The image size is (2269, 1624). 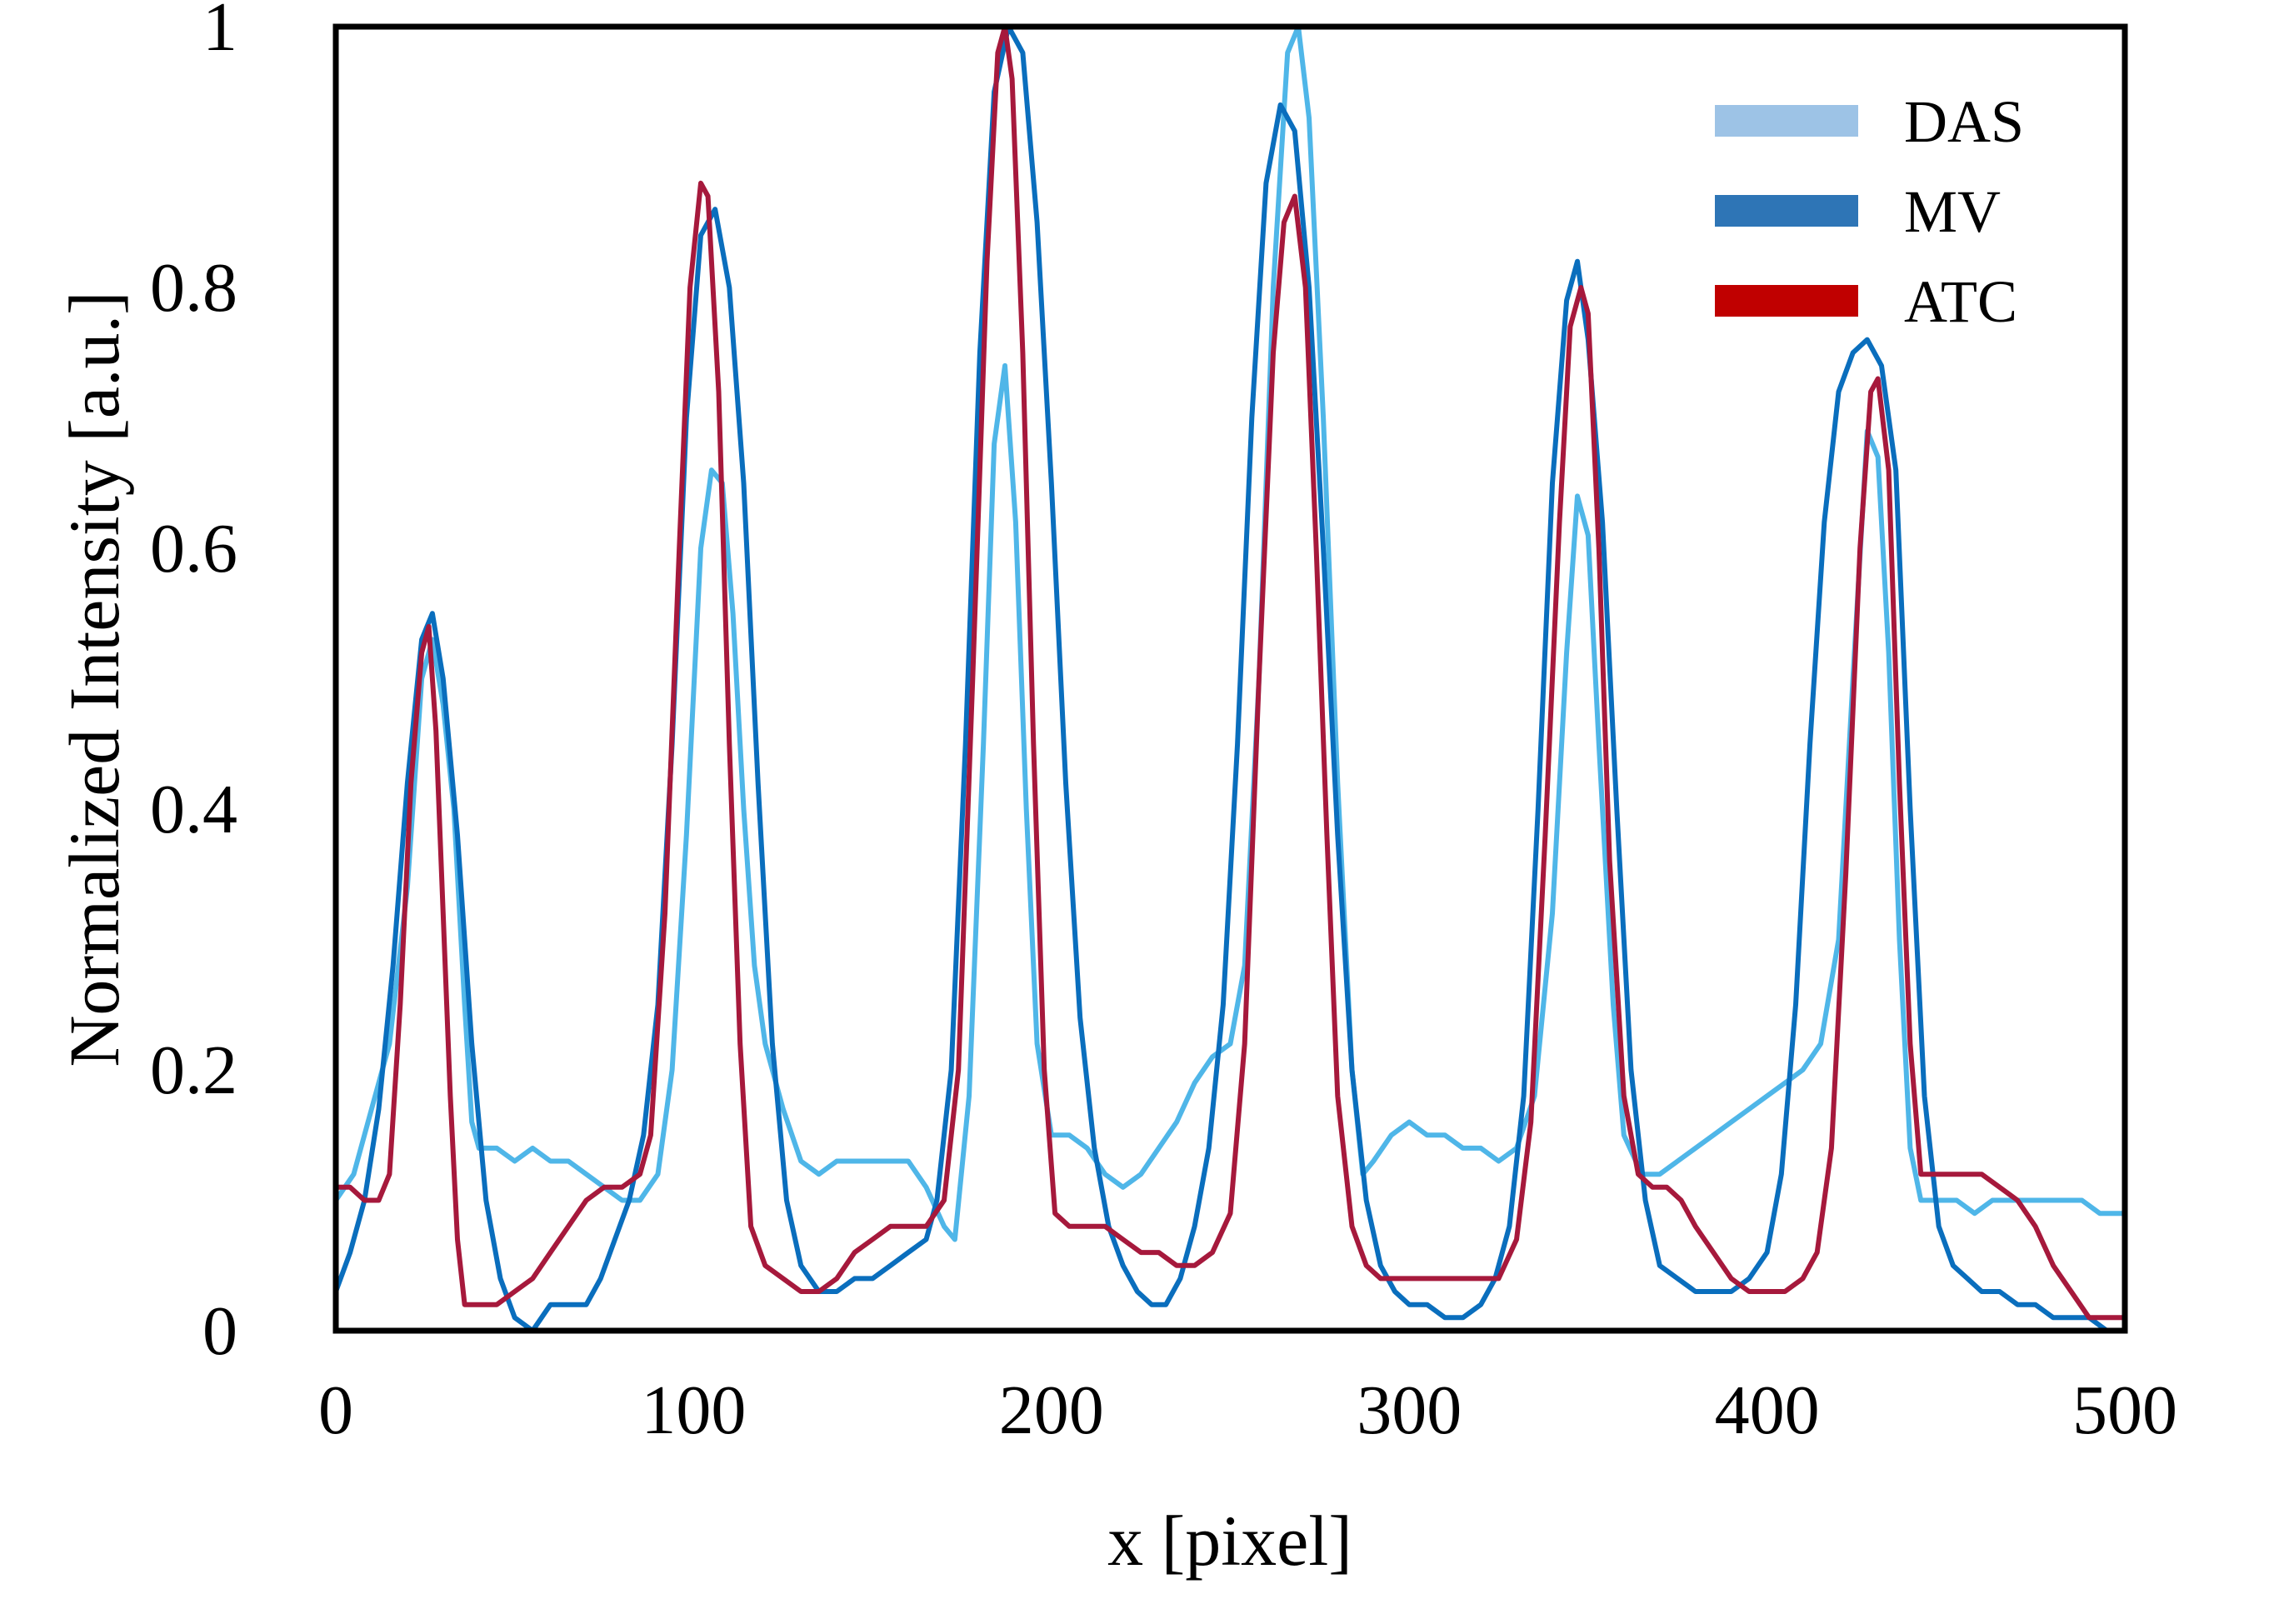 I want to click on x-tick-label: 400, so click(x=1767, y=1410).